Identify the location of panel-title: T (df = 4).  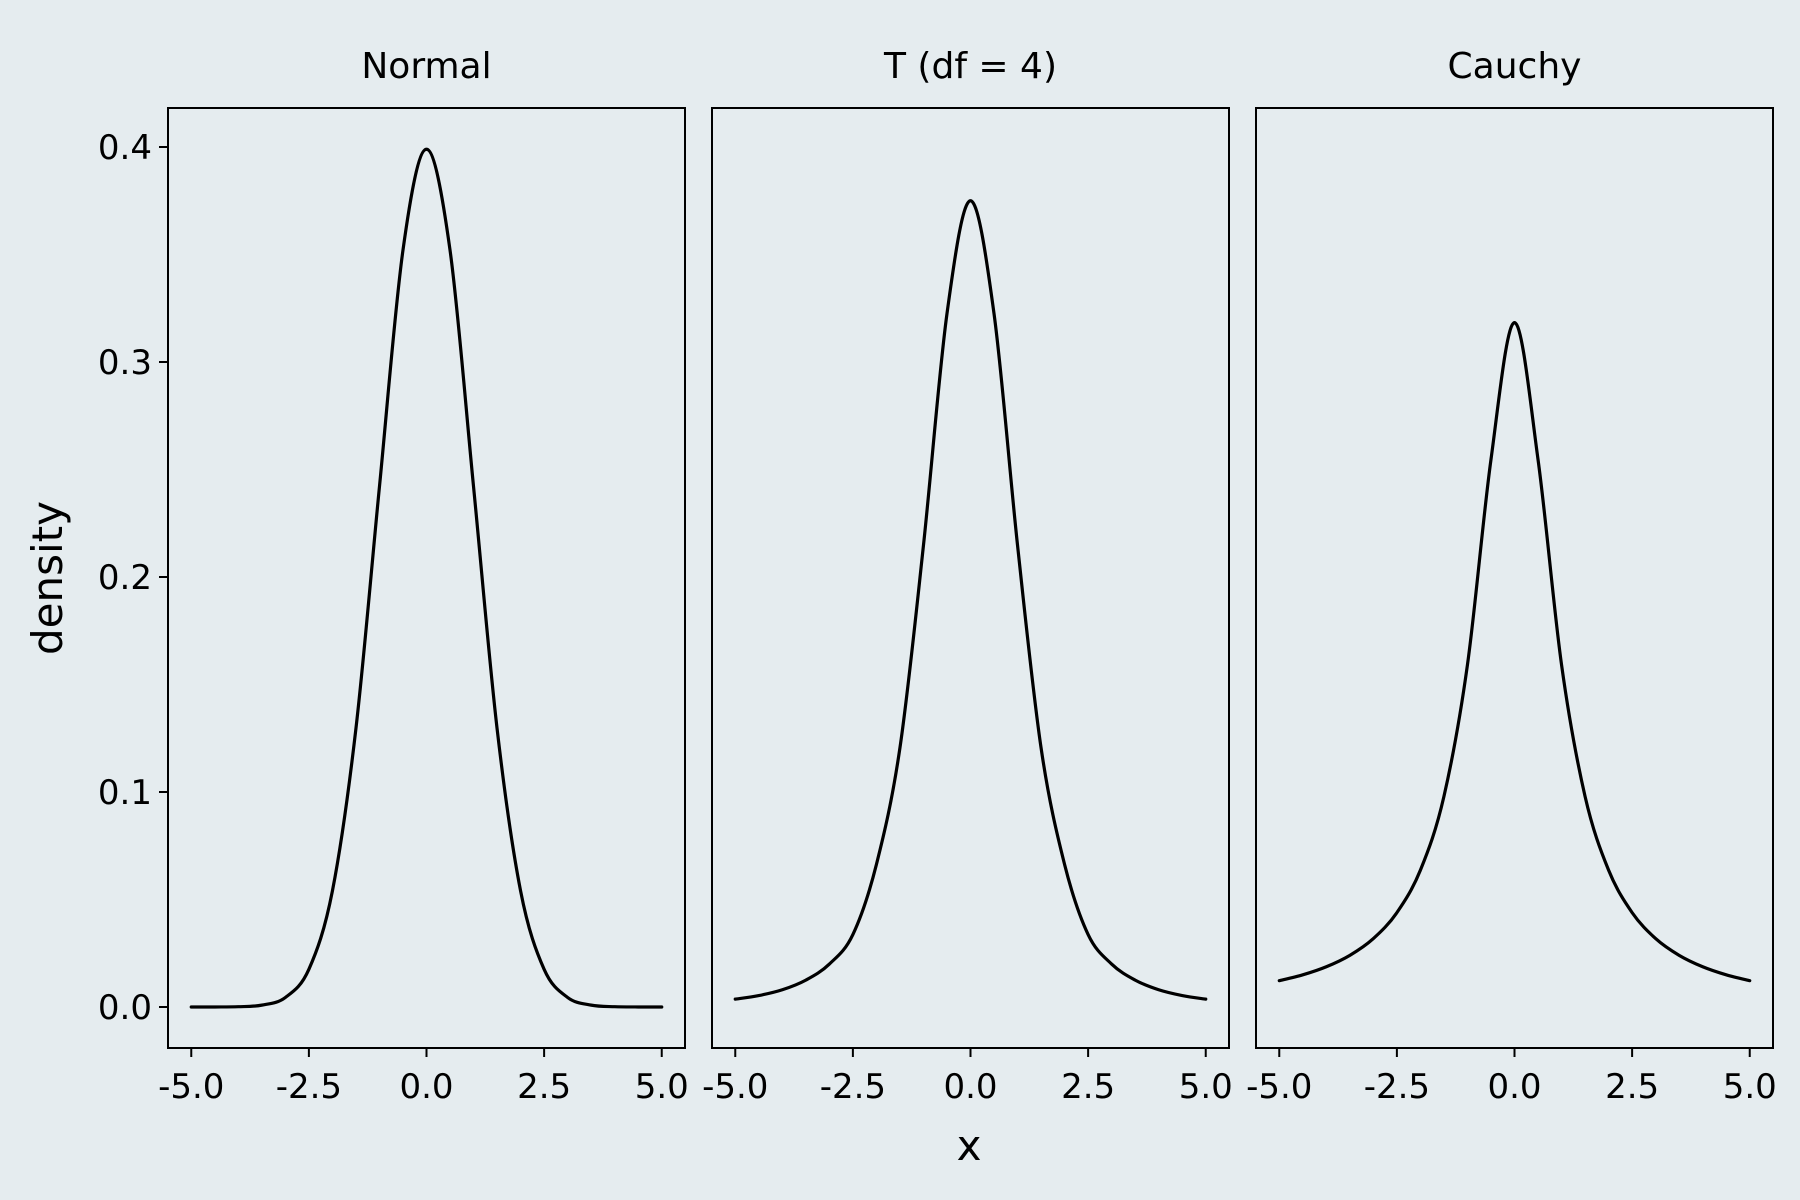
(970, 66).